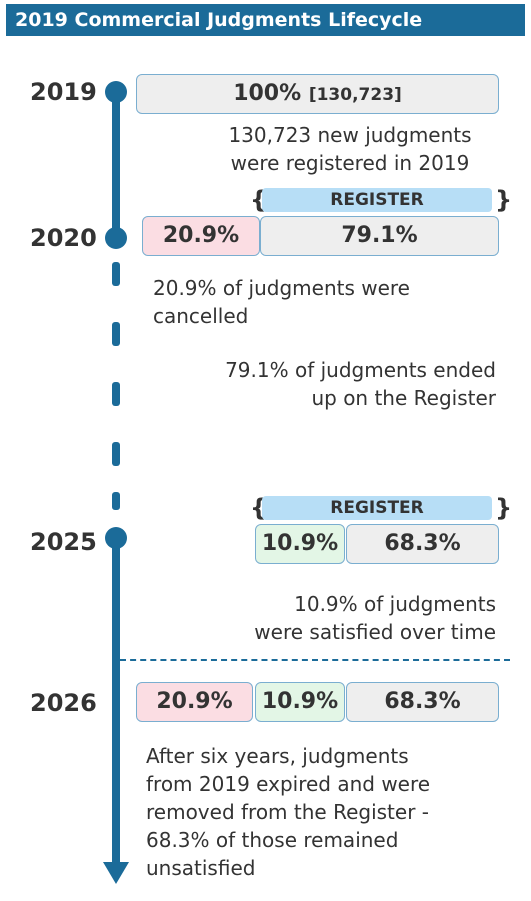  What do you see at coordinates (194, 702) in the screenshot?
I see `cancelled-box-2026: 20.9%` at bounding box center [194, 702].